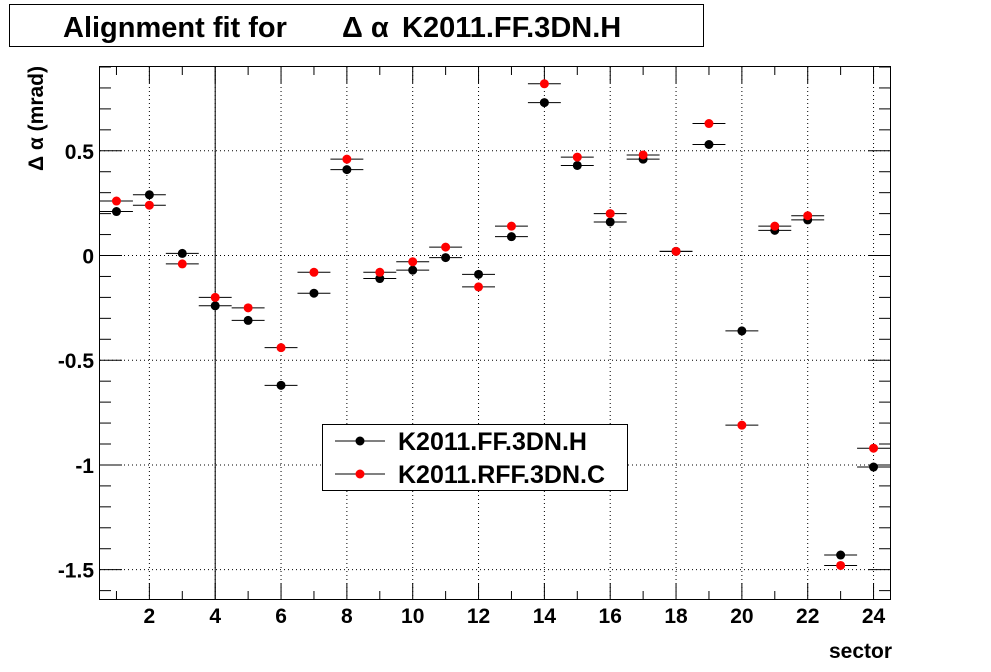 Image resolution: width=991 pixels, height=672 pixels. Describe the element at coordinates (175, 28) in the screenshot. I see `chart-title-prefix: Alignment fit for` at that location.